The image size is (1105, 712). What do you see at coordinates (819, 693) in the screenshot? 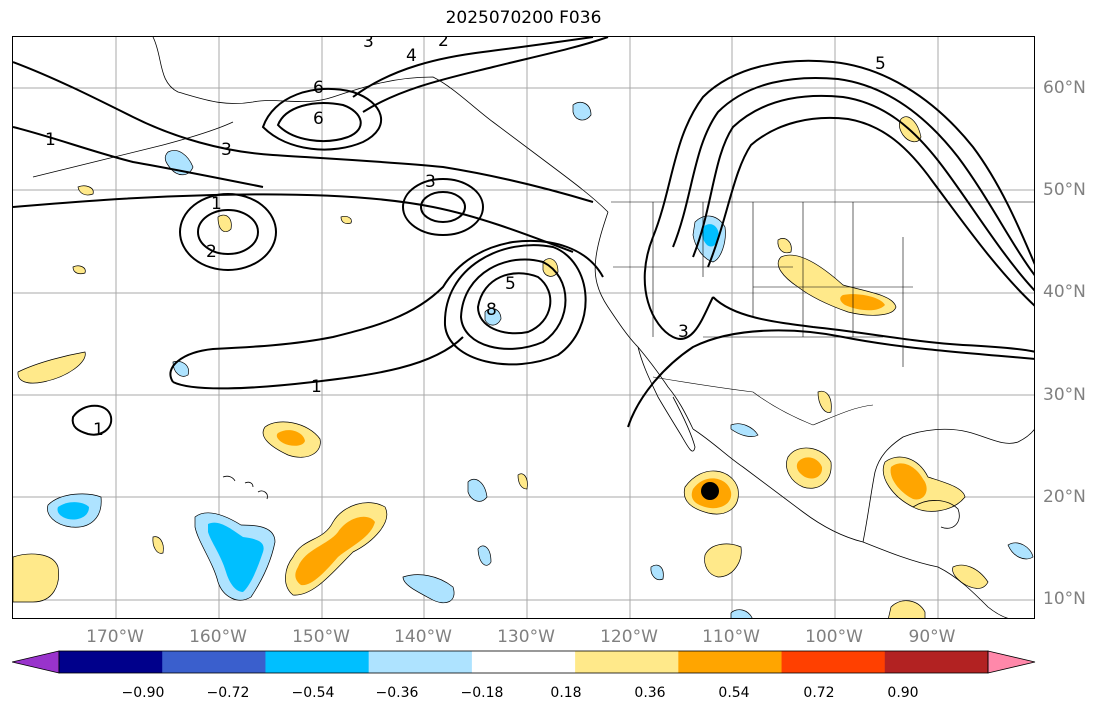
I see `colorbar-tick-label: 0.72` at bounding box center [819, 693].